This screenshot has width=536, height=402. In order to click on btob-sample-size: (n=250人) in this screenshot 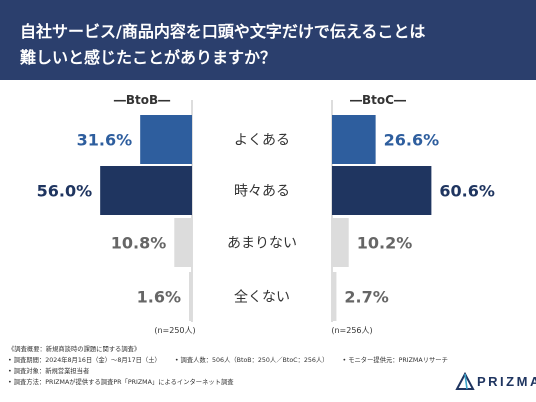, I will do `click(174, 330)`.